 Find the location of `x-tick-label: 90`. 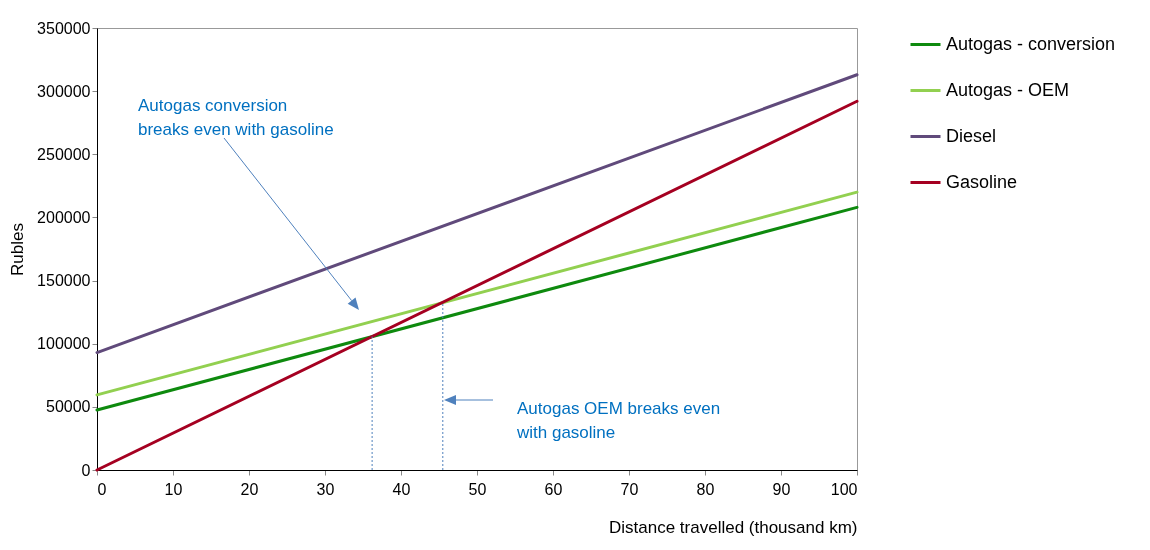

x-tick-label: 90 is located at coordinates (781, 489).